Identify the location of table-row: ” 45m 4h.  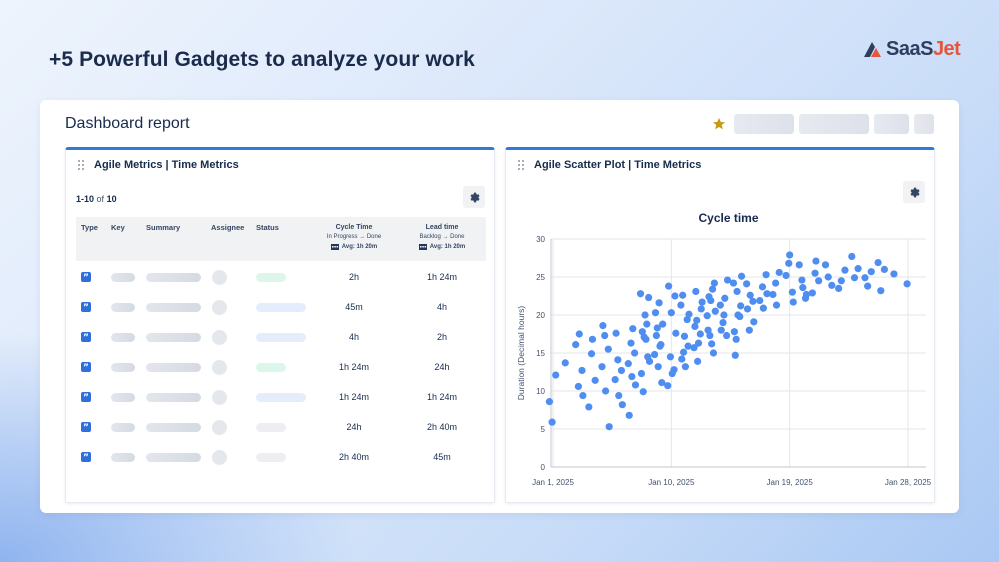
(281, 308).